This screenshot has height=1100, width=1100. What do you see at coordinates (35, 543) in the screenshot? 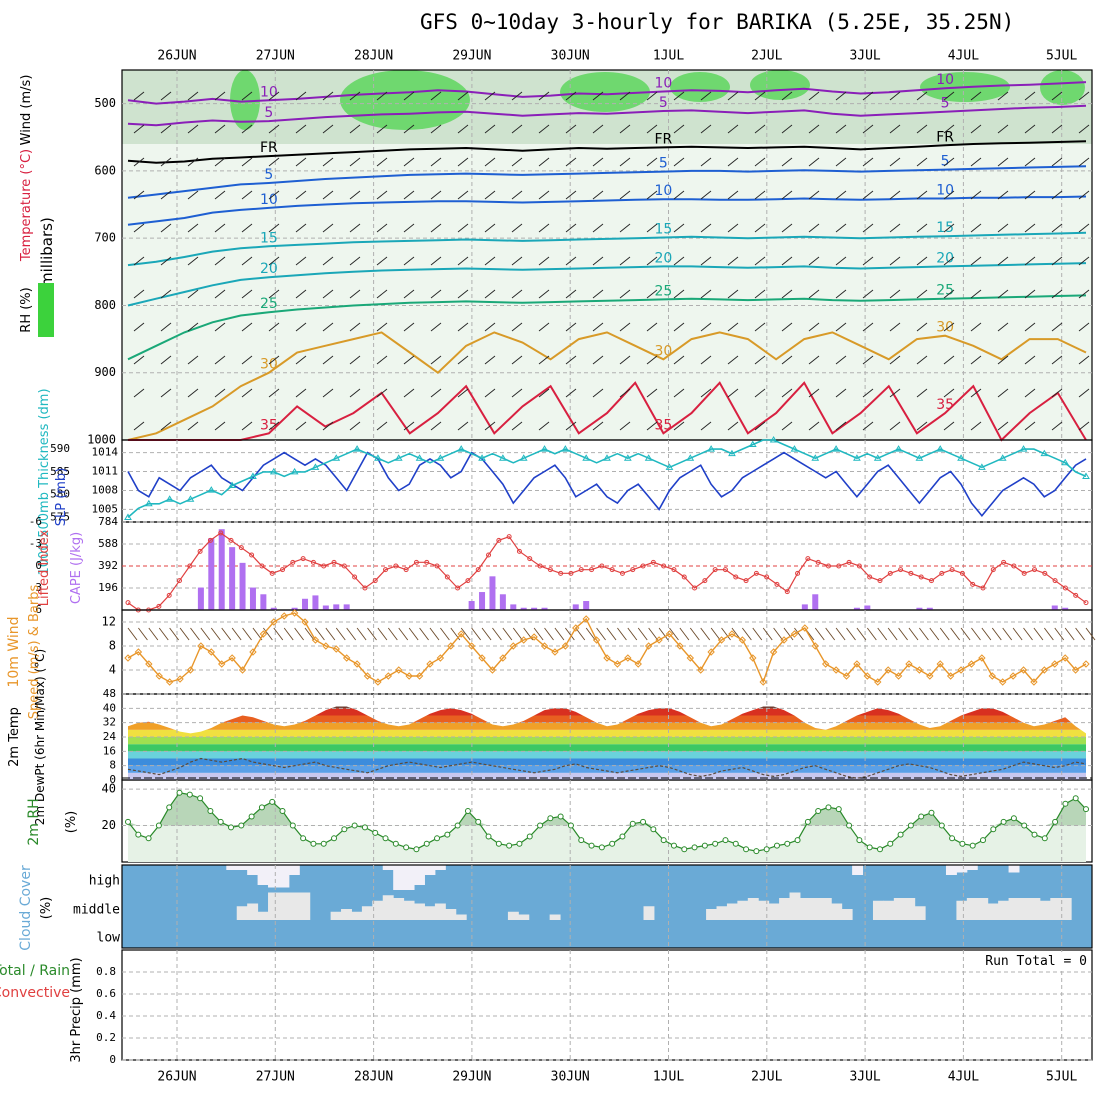
I see `lifted-tick-label: -3` at bounding box center [35, 543].